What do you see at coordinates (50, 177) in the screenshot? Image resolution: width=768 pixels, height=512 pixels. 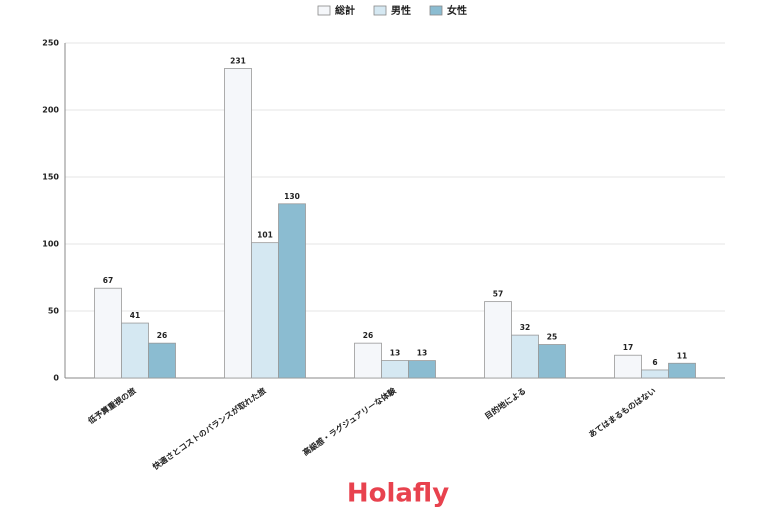 I see `y-tick-label: 150` at bounding box center [50, 177].